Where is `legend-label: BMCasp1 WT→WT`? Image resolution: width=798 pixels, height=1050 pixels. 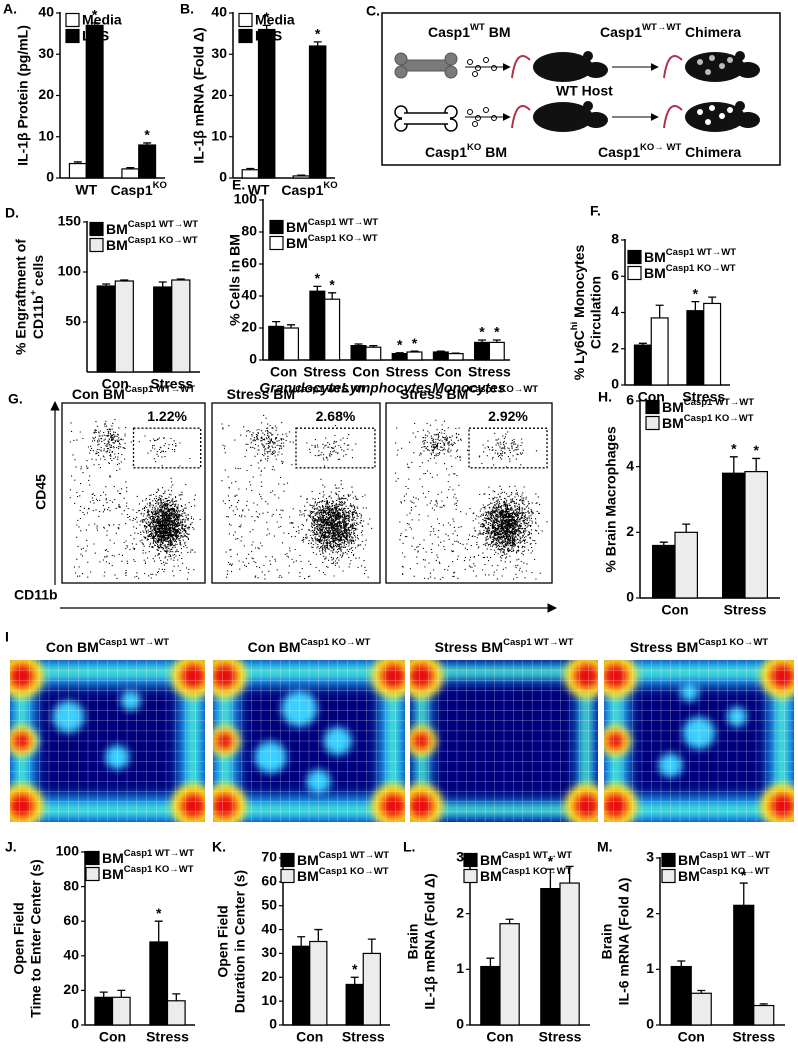
legend-label: BMCasp1 WT→WT is located at coordinates (343, 859).